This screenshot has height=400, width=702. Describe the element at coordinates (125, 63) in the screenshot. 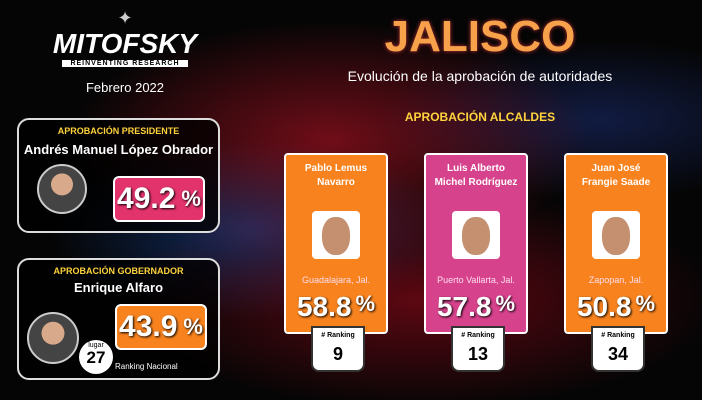

I see `tagline: REINVENTING RESEARCH` at that location.